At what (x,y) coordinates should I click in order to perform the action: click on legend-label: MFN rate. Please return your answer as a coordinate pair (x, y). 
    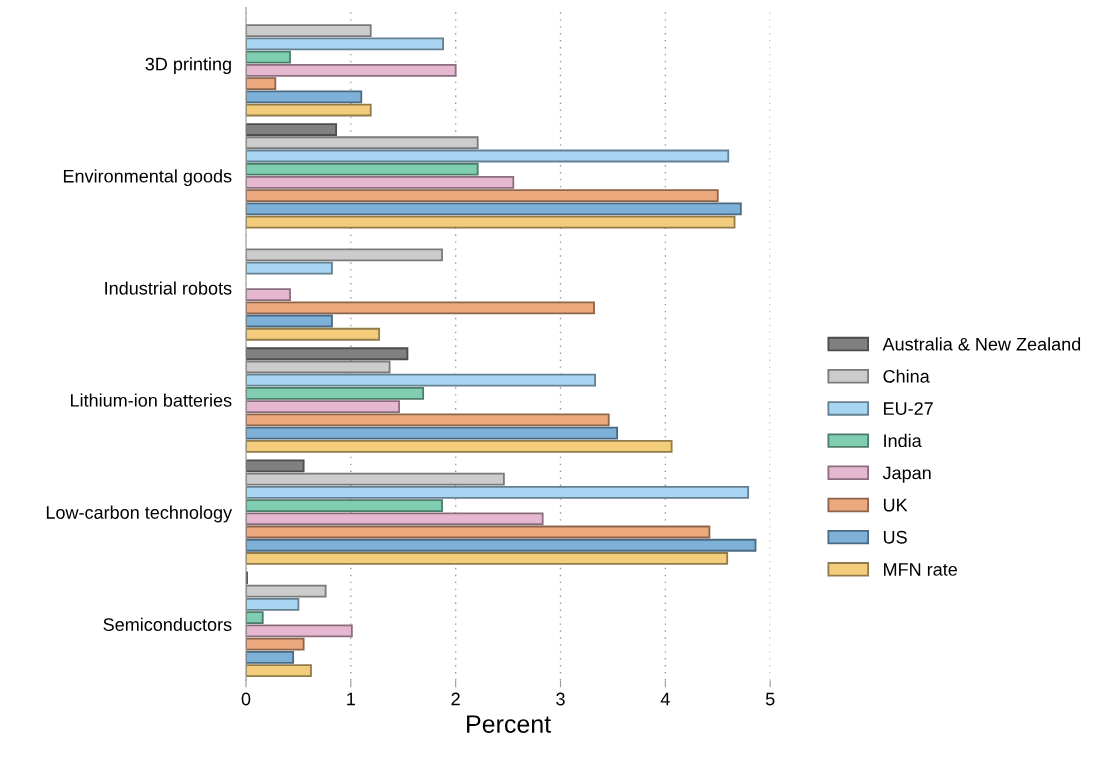
    Looking at the image, I should click on (920, 569).